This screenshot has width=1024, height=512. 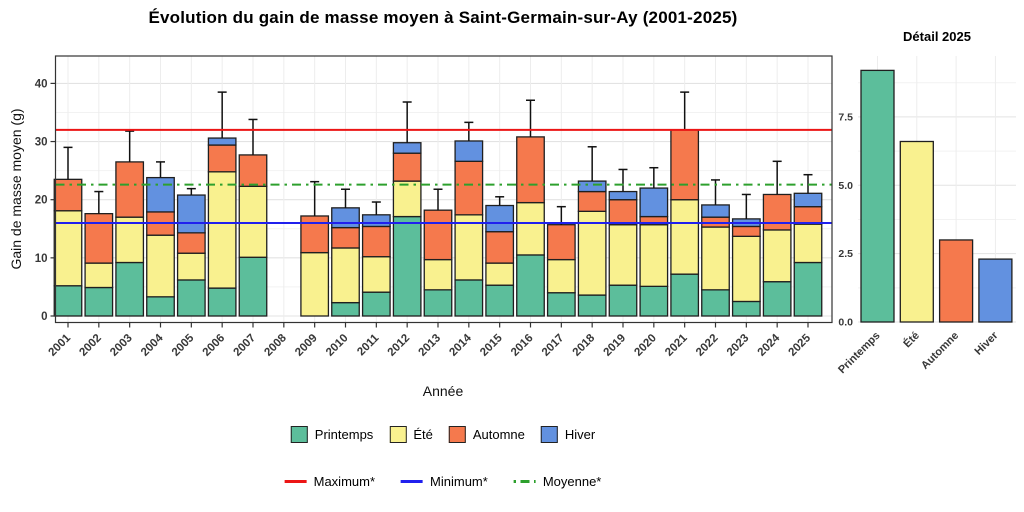 What do you see at coordinates (469, 247) in the screenshot?
I see `bar-2014-été` at bounding box center [469, 247].